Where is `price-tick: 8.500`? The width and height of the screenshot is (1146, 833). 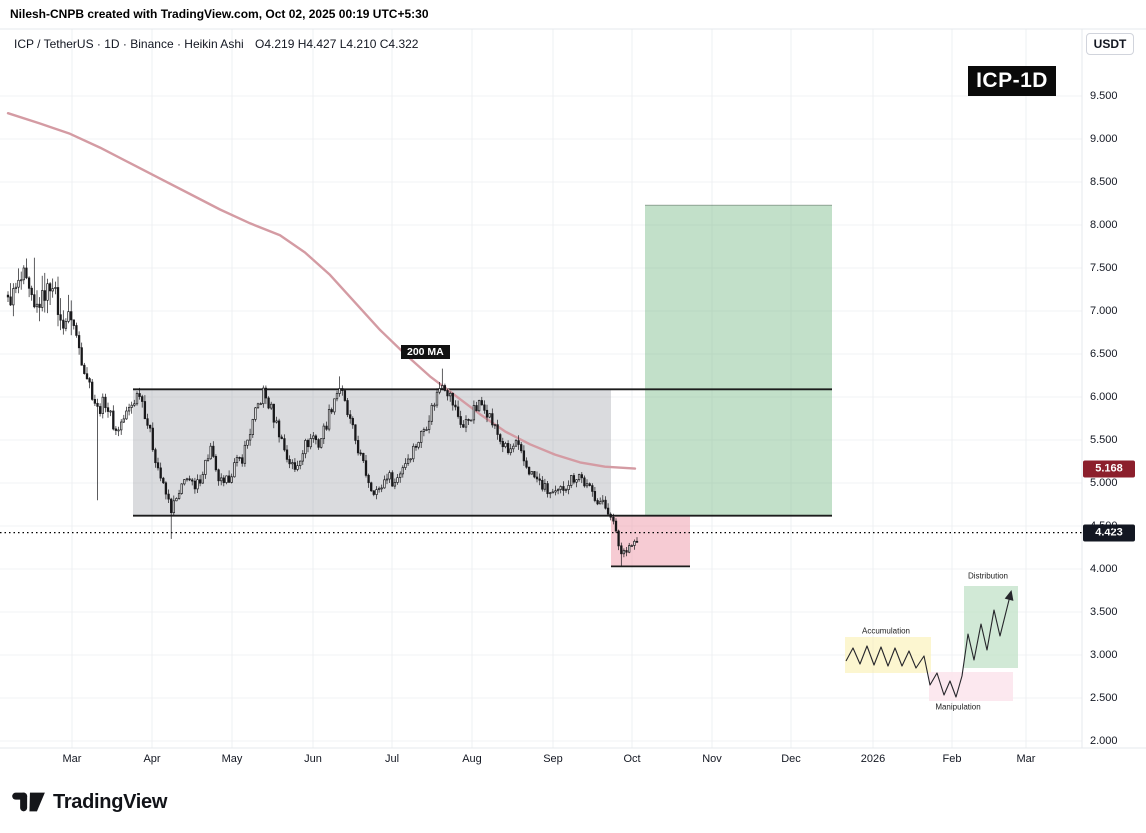 price-tick: 8.500 is located at coordinates (1104, 182).